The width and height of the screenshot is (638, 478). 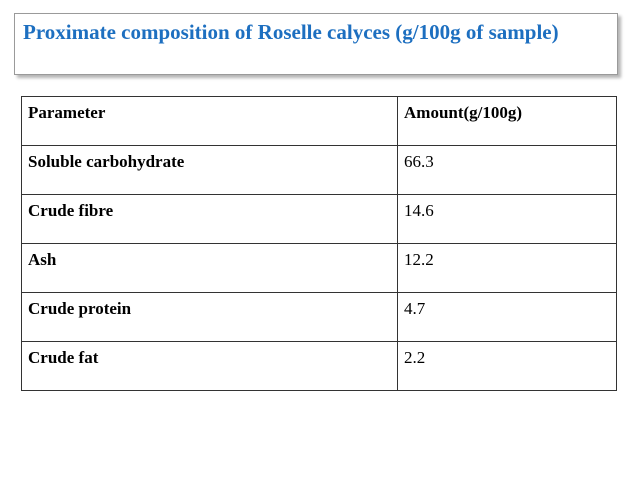 What do you see at coordinates (507, 317) in the screenshot?
I see `table-cell: 4.7` at bounding box center [507, 317].